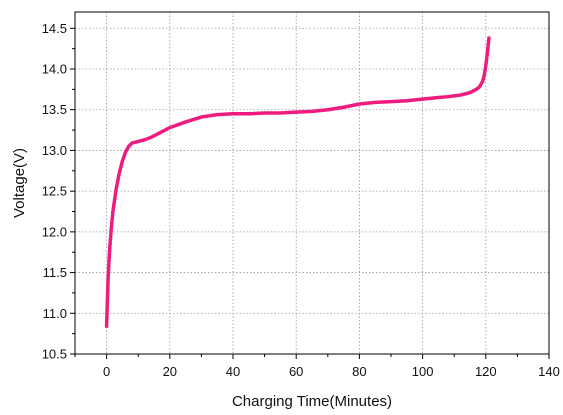  What do you see at coordinates (54, 109) in the screenshot?
I see `y-tick-label: 13.5` at bounding box center [54, 109].